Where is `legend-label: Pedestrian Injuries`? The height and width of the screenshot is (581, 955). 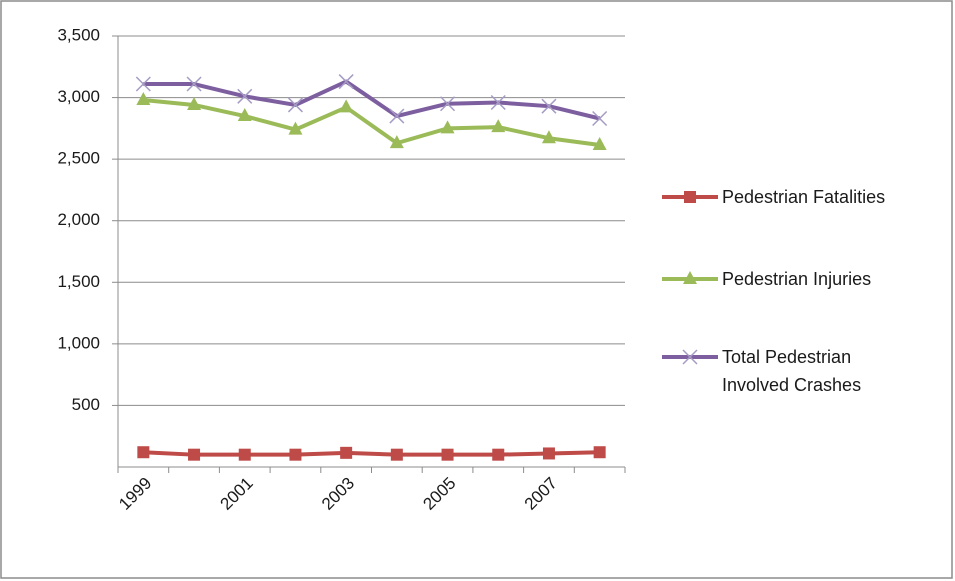
legend-label: Pedestrian Injuries is located at coordinates (797, 279).